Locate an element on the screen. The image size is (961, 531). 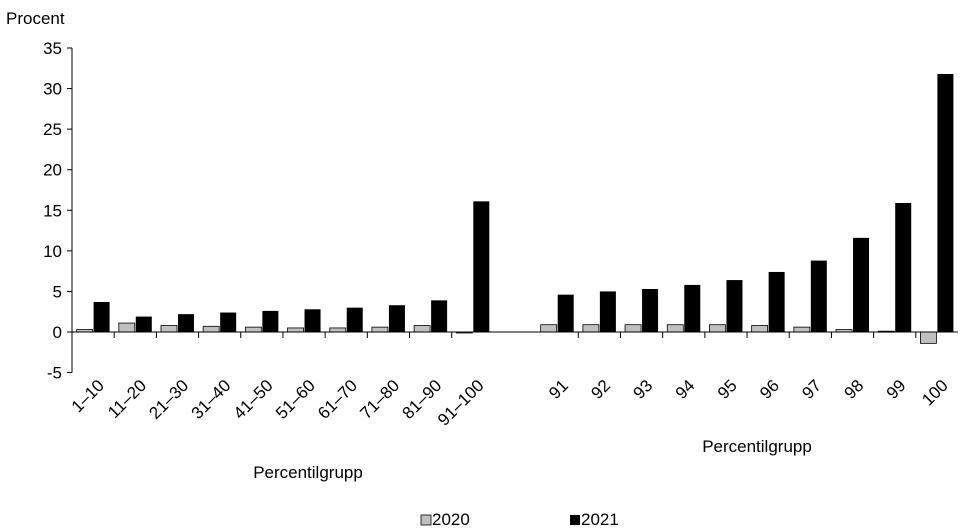
x-axis-title-right: Percentilgrupp is located at coordinates (757, 446).